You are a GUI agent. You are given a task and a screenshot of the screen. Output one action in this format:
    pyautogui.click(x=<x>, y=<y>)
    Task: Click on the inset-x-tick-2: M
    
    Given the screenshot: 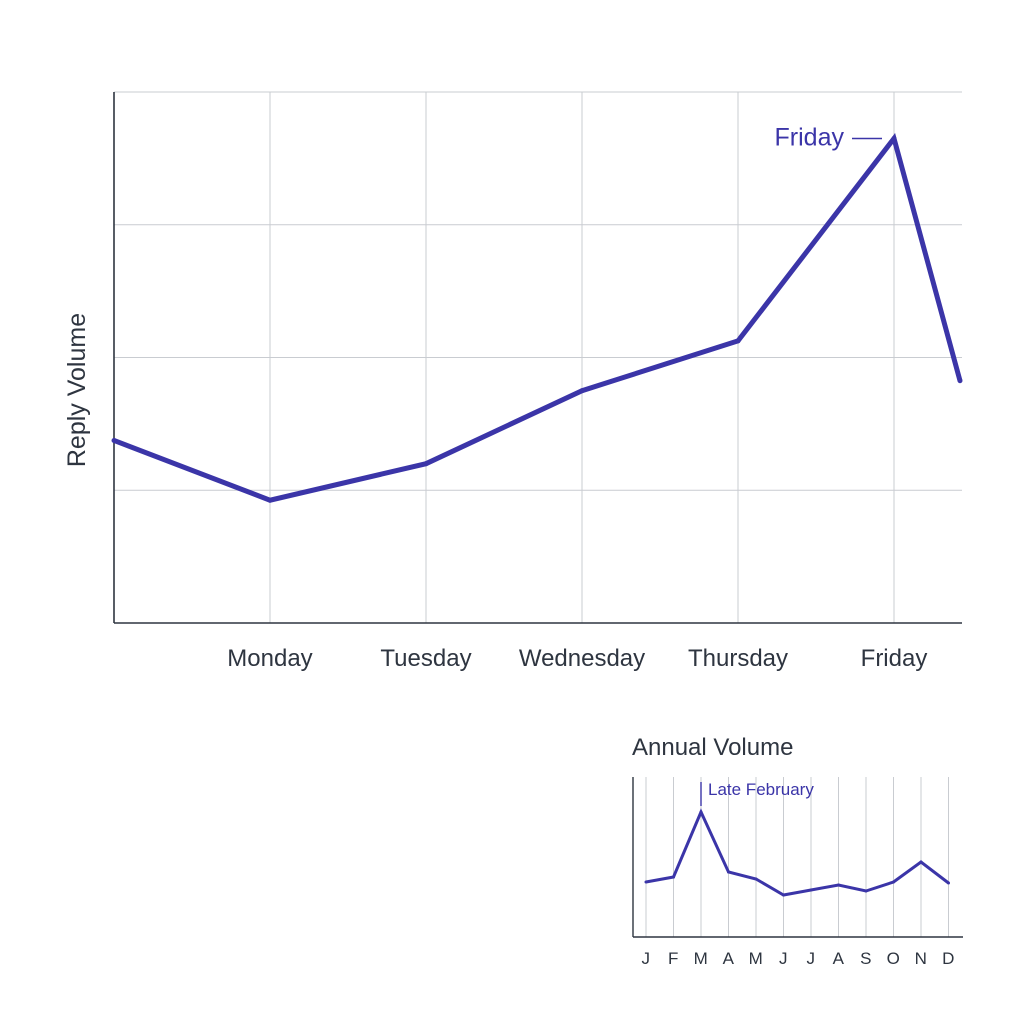 What is the action you would take?
    pyautogui.click(x=701, y=958)
    